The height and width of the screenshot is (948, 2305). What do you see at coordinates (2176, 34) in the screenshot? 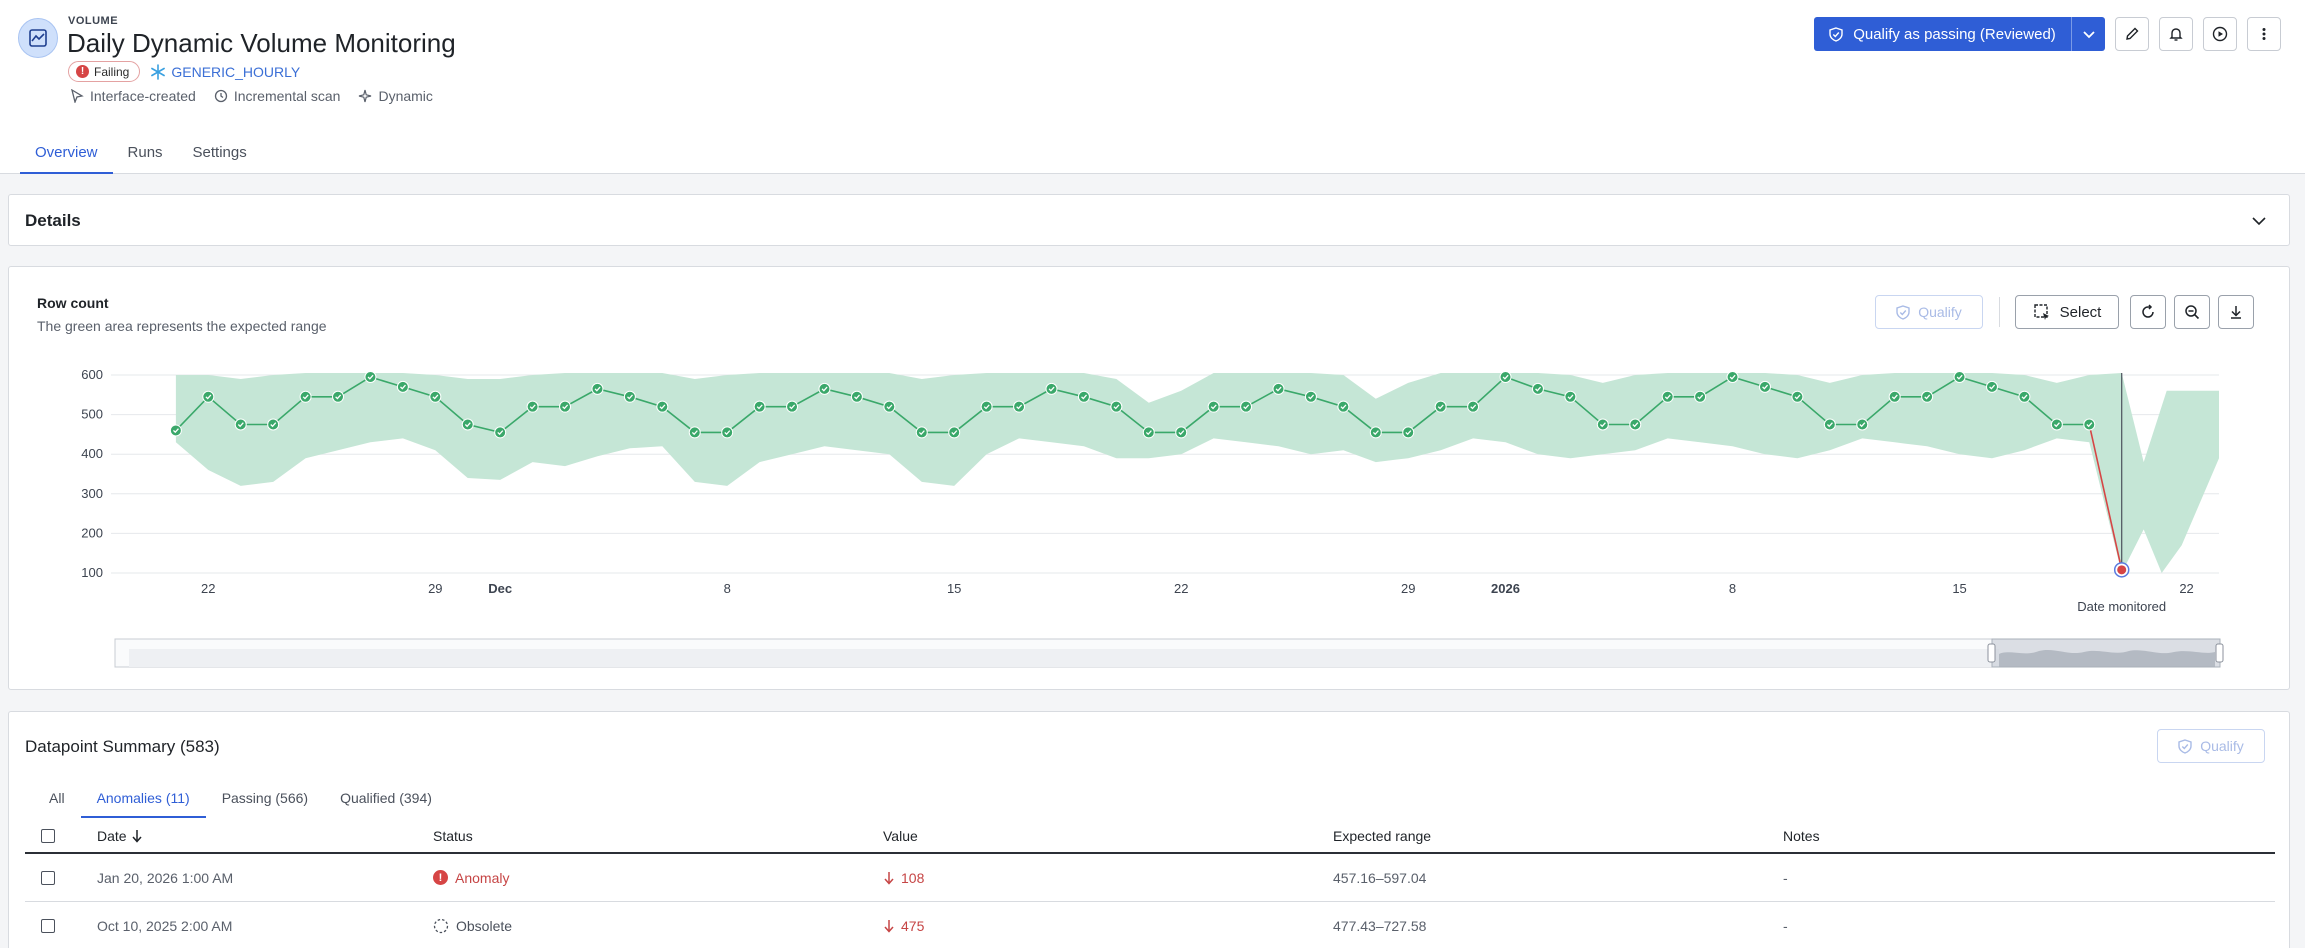
I see `notifications-button` at bounding box center [2176, 34].